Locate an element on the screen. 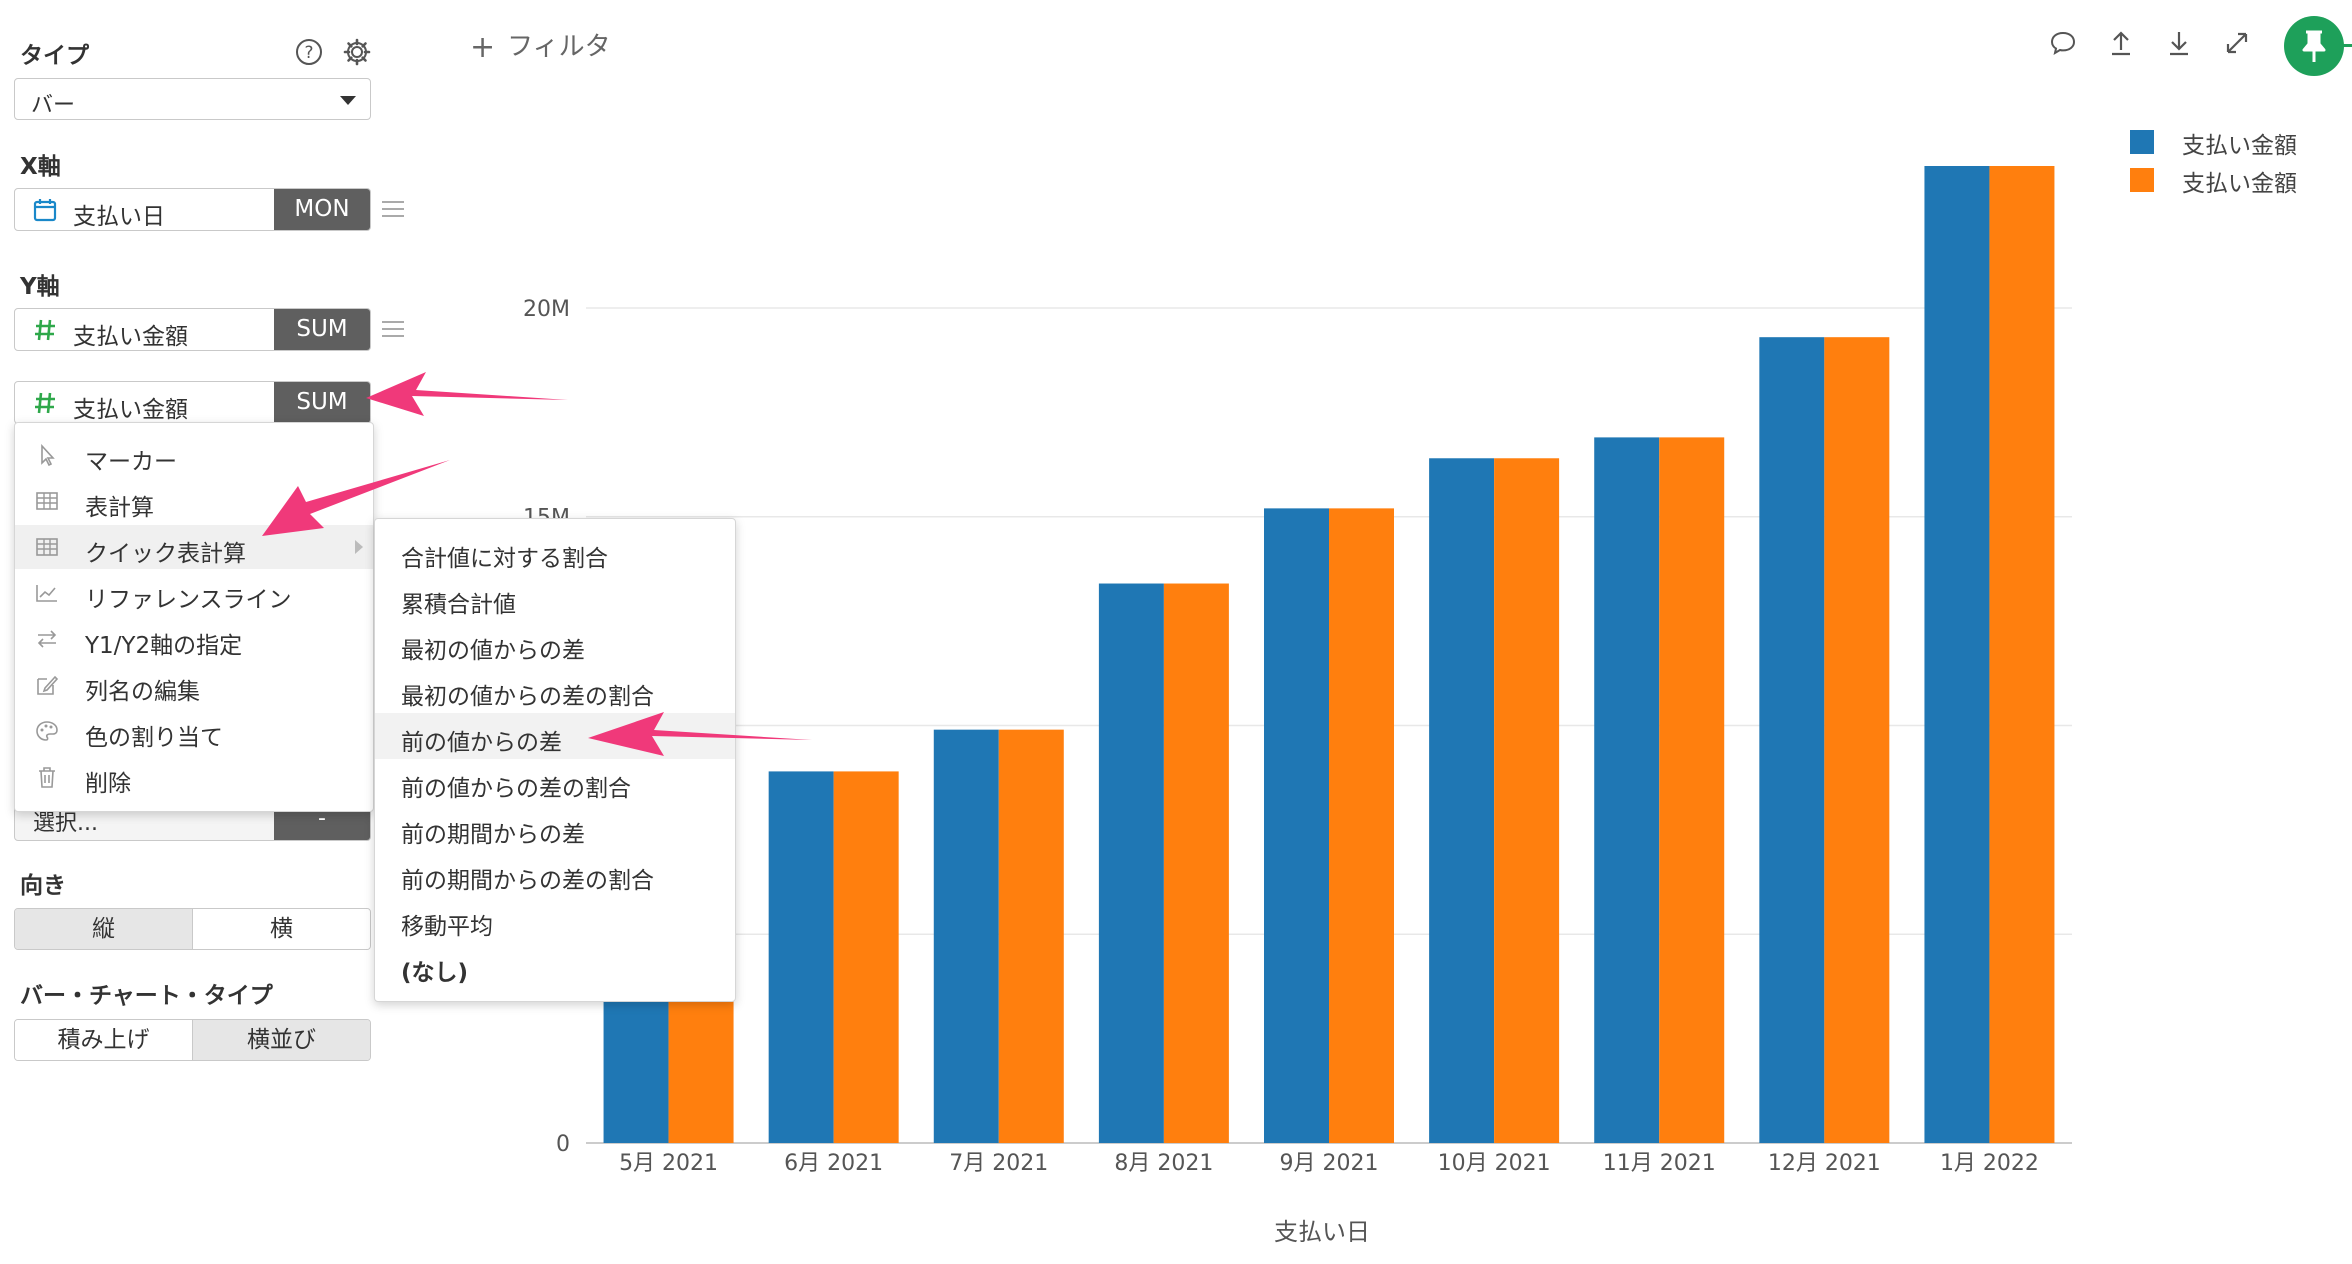  menu-item-label: 色の割り当て is located at coordinates (154, 738).